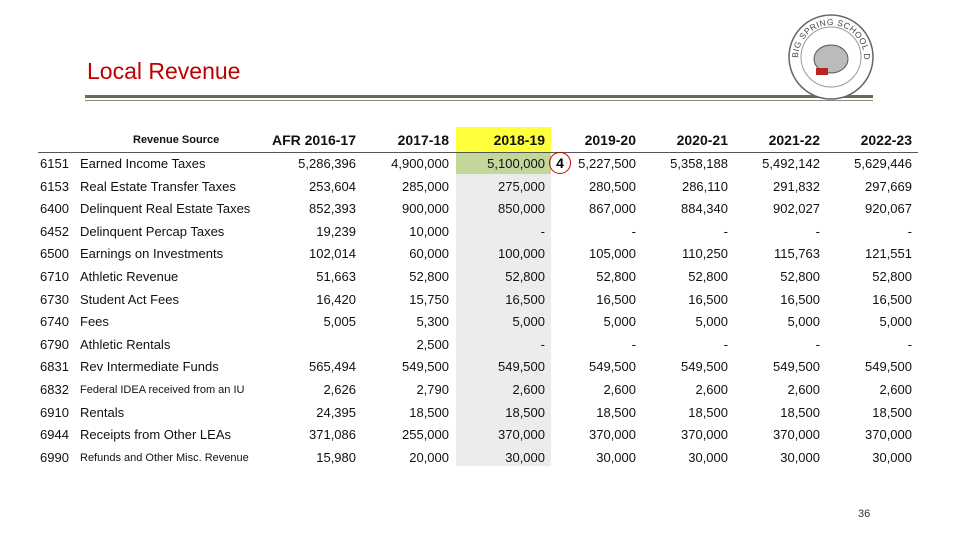  What do you see at coordinates (158, 186) in the screenshot?
I see `revenue-source: Real Estate Transfer Taxes` at bounding box center [158, 186].